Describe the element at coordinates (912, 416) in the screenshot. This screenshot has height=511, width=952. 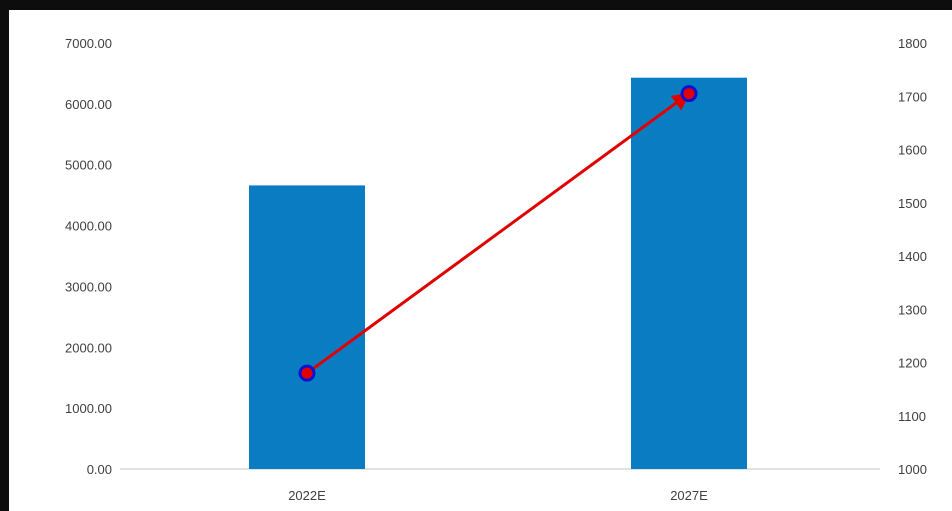
I see `right-tick-label: 1100` at that location.